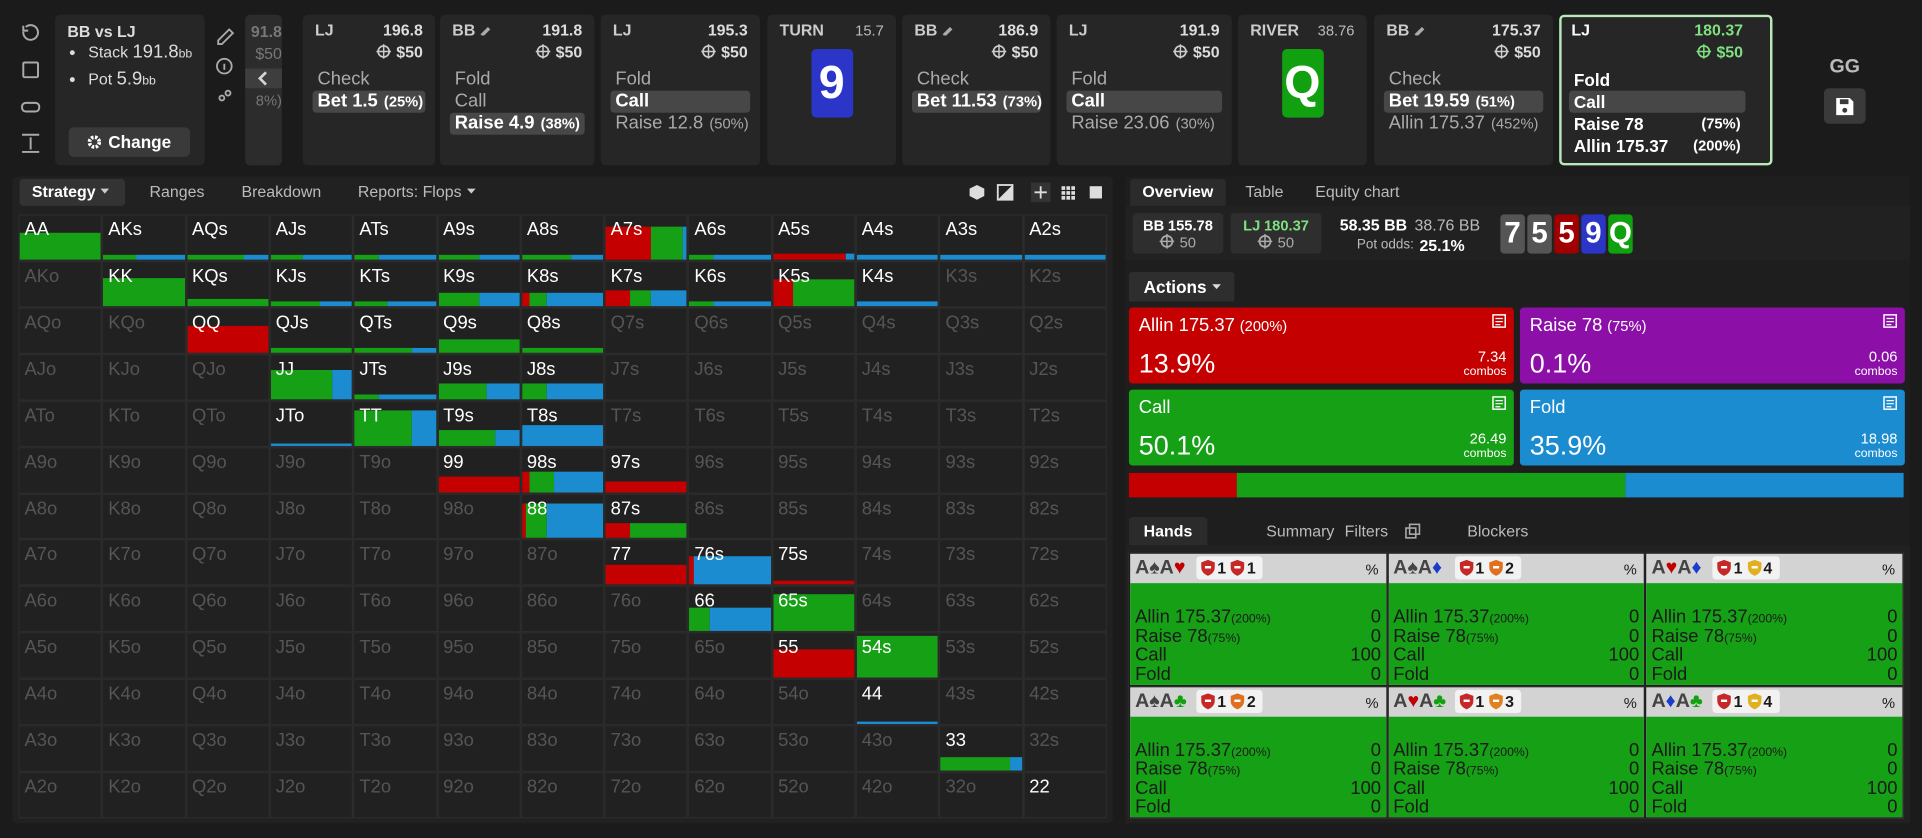 The height and width of the screenshot is (838, 1922). What do you see at coordinates (813, 795) in the screenshot?
I see `hand-cell: 52o` at bounding box center [813, 795].